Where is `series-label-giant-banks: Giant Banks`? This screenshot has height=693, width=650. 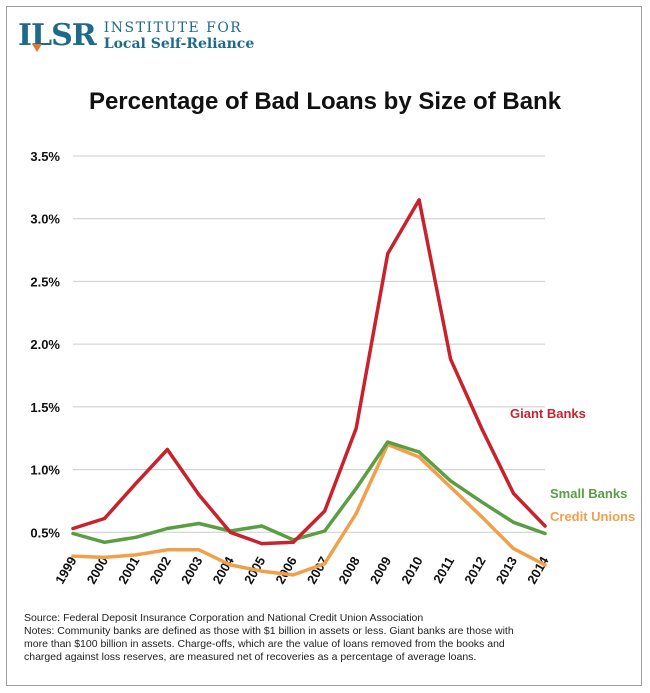 series-label-giant-banks: Giant Banks is located at coordinates (548, 413).